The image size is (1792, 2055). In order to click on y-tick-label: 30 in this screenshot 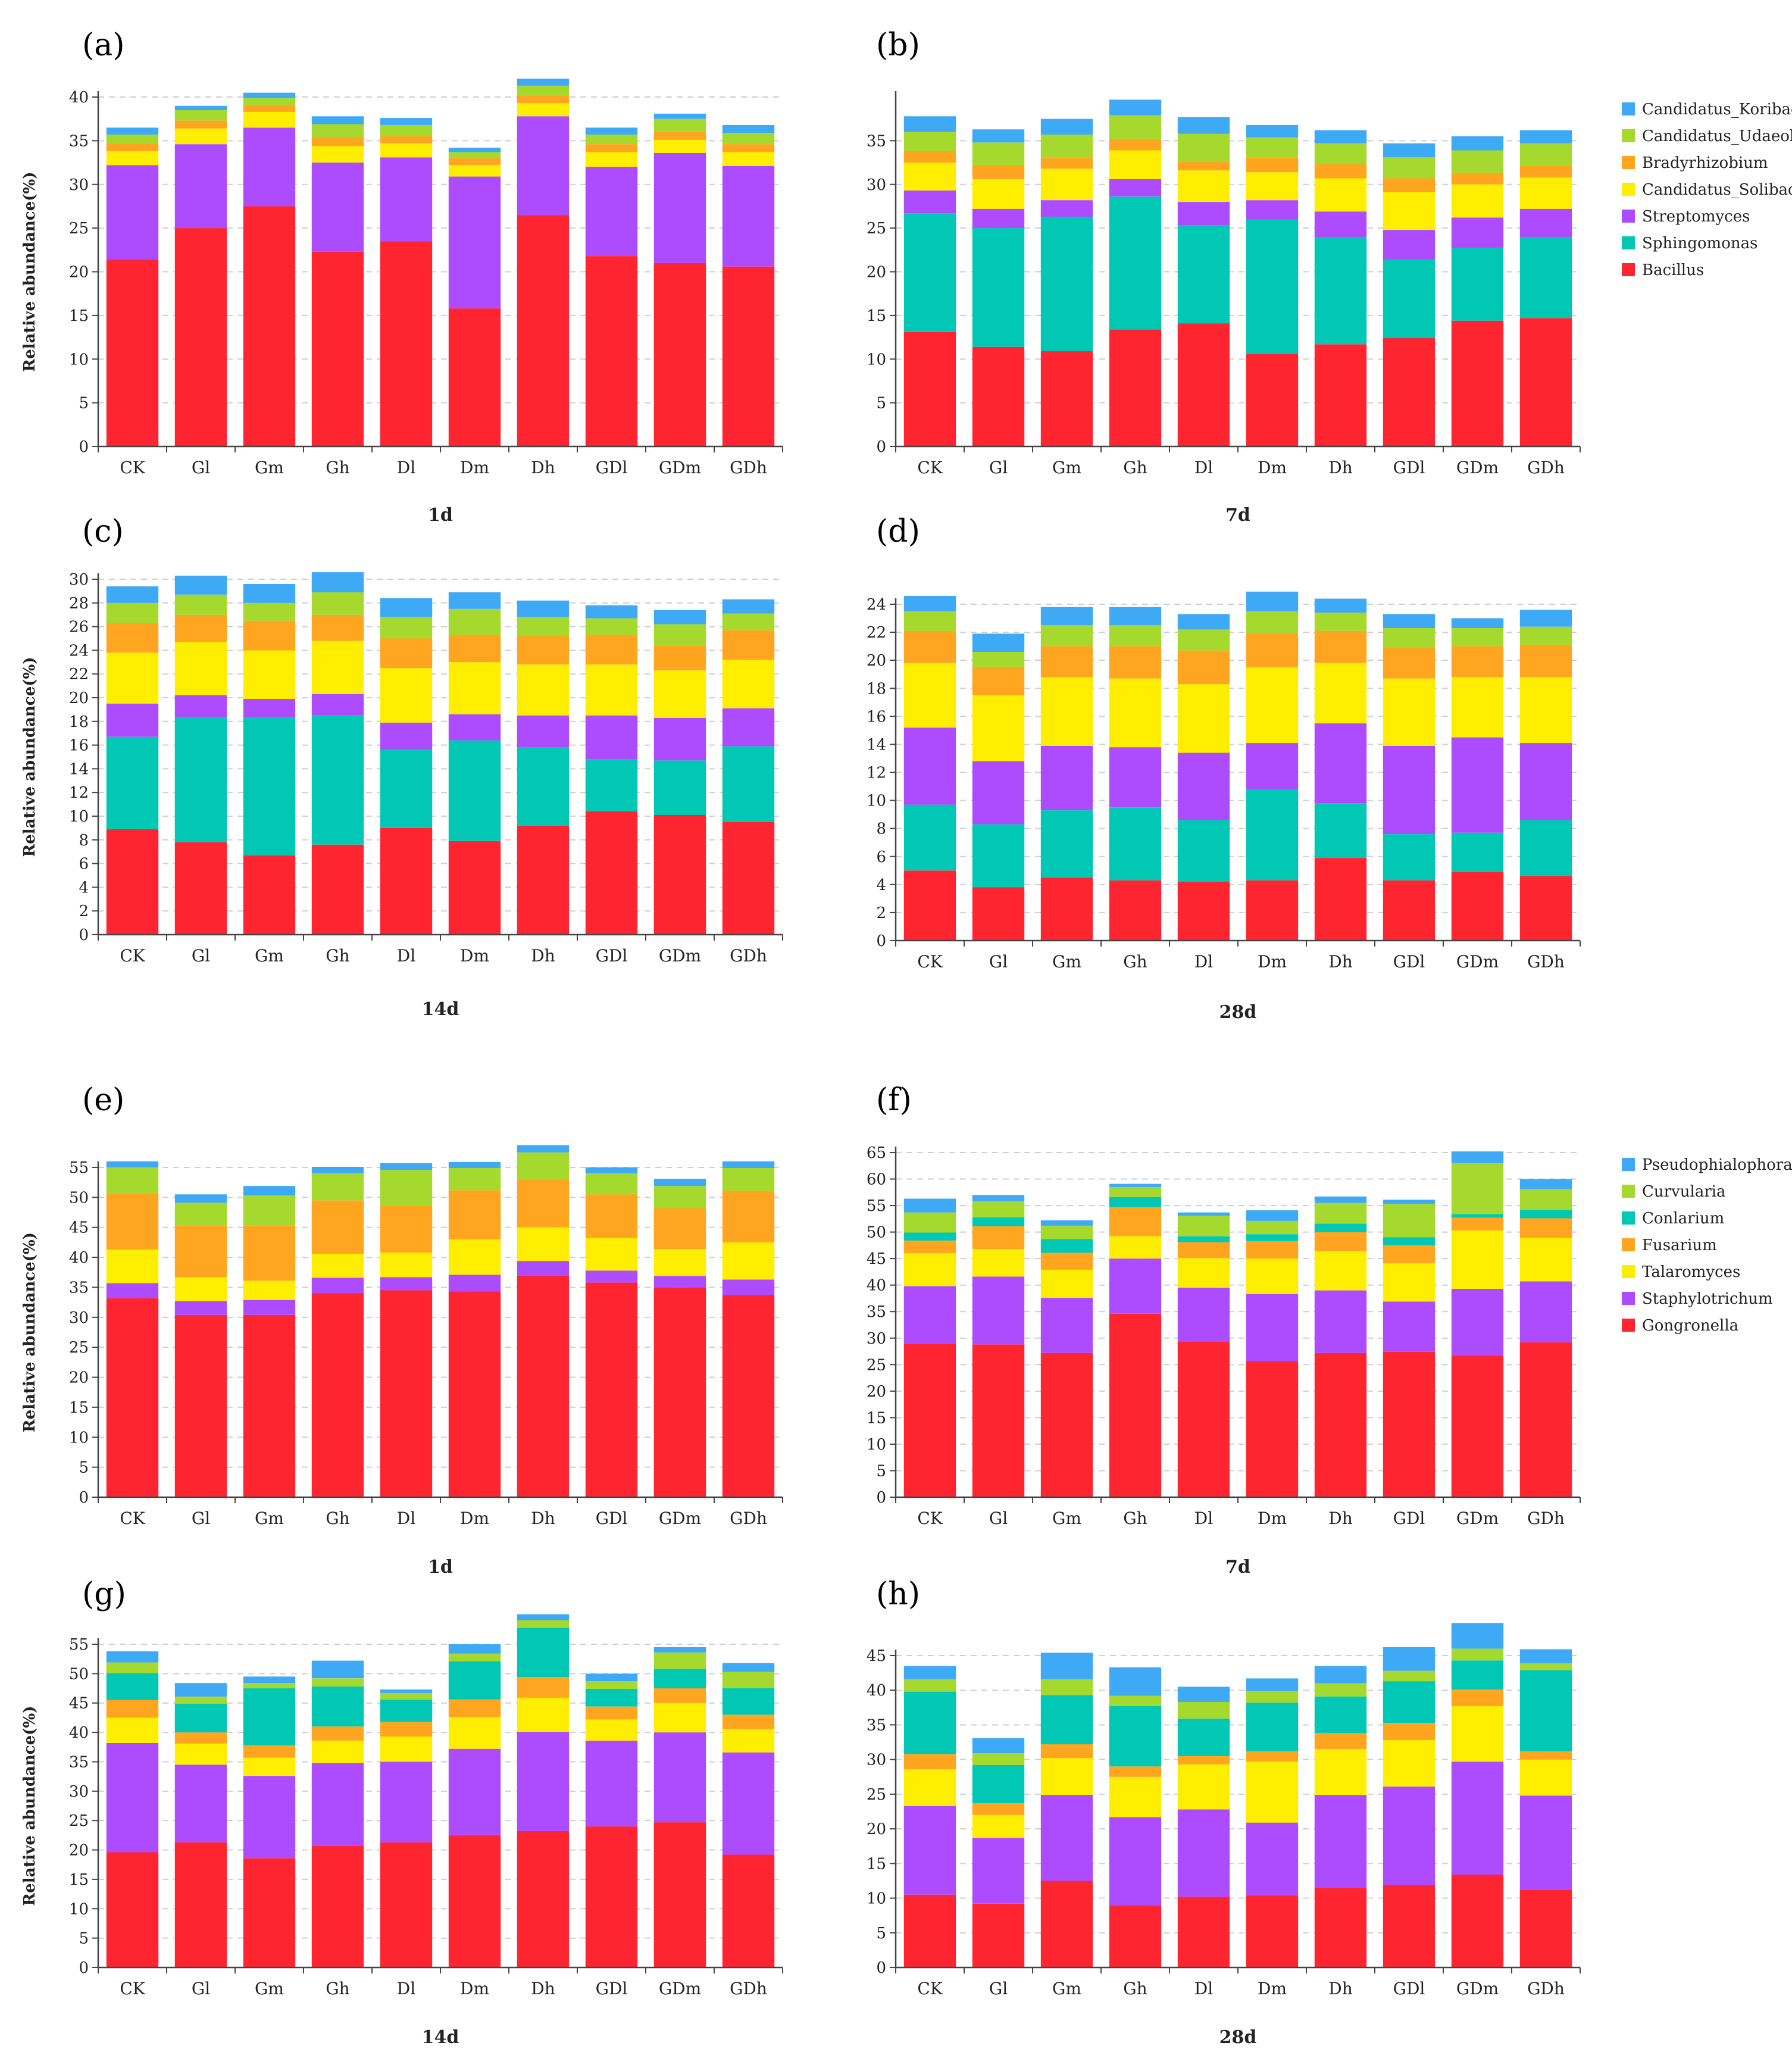, I will do `click(877, 185)`.